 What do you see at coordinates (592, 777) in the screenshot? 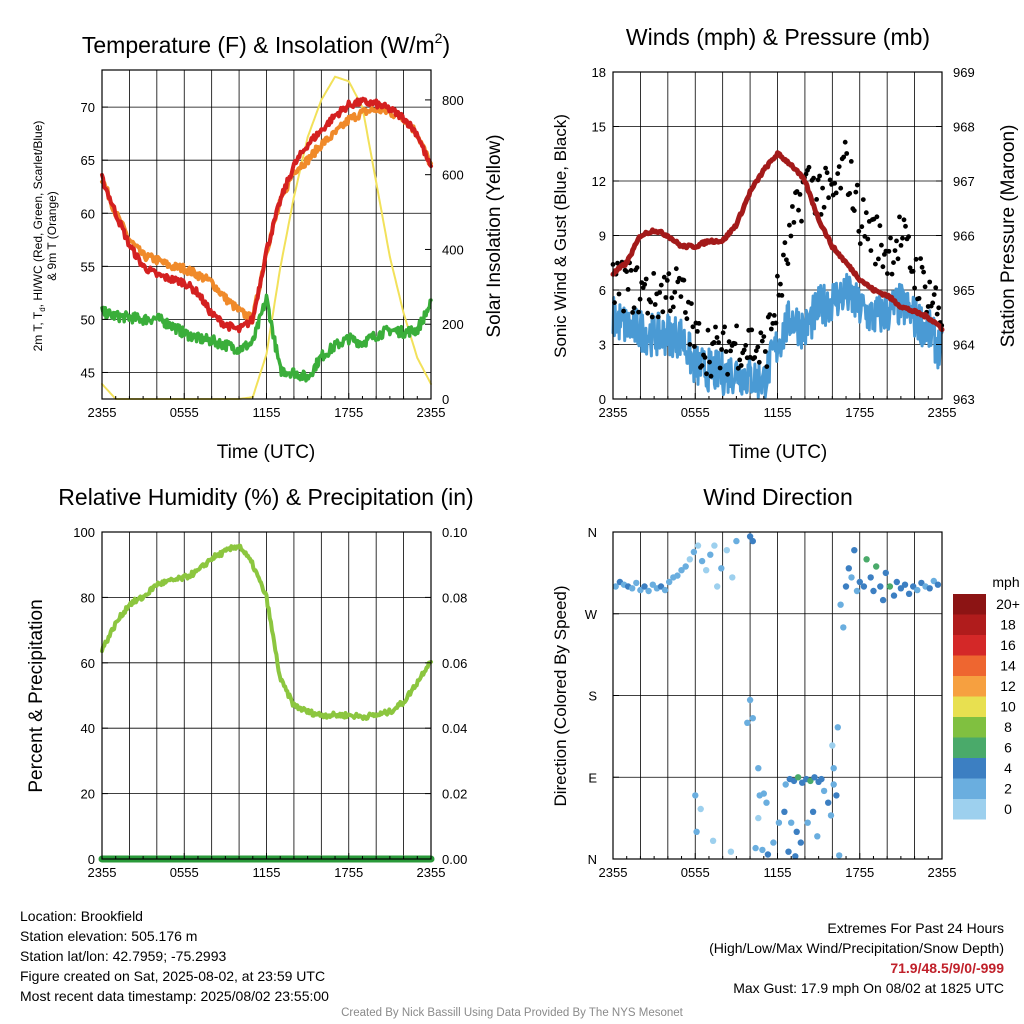
I see `direction-tick-label: E` at bounding box center [592, 777].